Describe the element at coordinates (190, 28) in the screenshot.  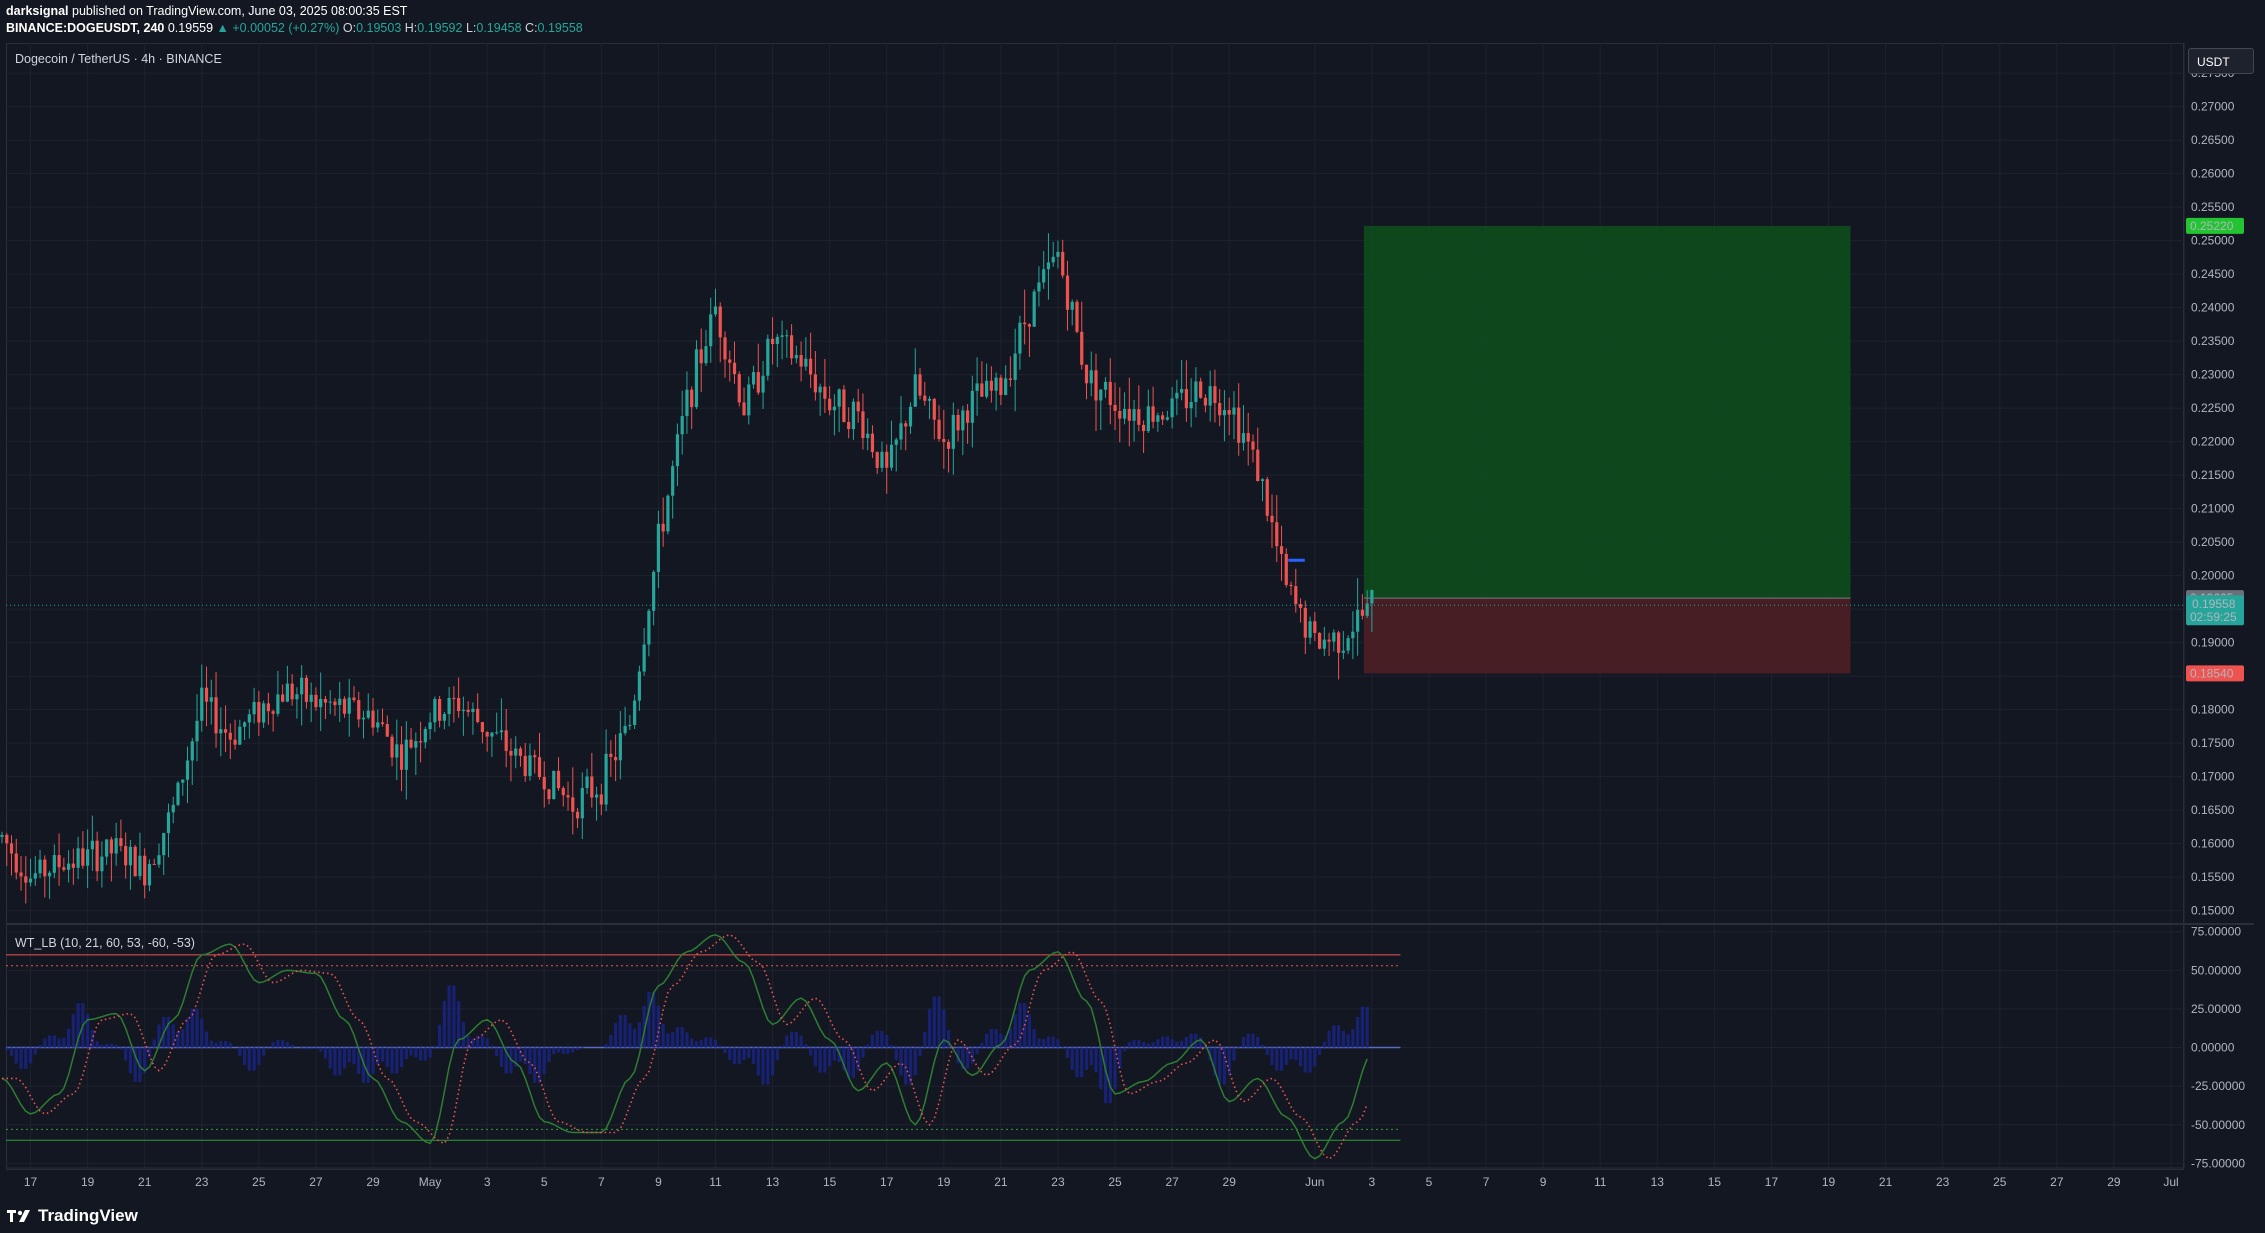
I see `last-price: 0.19559` at that location.